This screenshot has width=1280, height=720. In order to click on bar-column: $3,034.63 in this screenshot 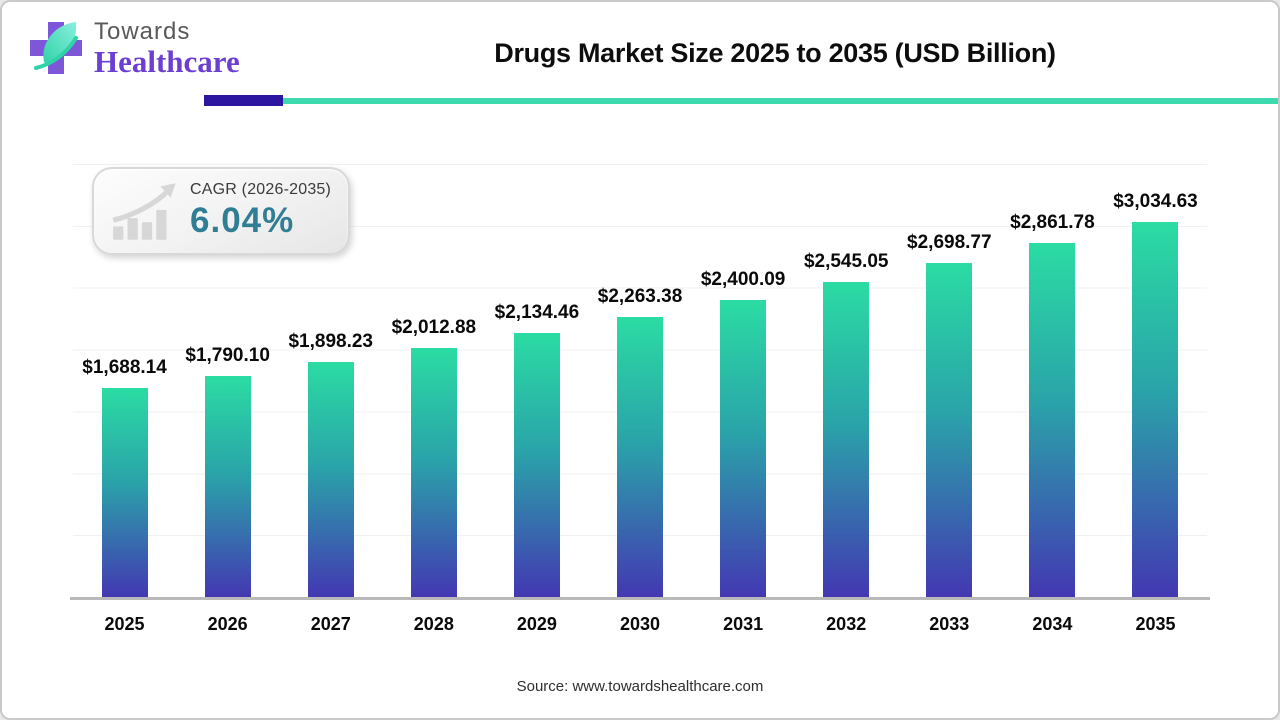, I will do `click(1155, 380)`.